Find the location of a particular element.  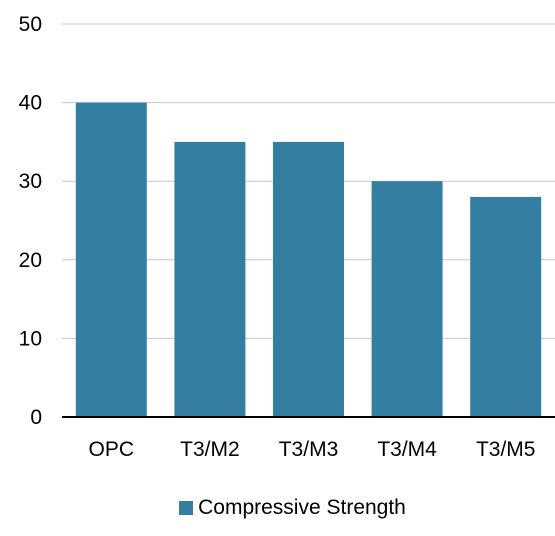

y-tick-label-0: 0 is located at coordinates (36, 417).